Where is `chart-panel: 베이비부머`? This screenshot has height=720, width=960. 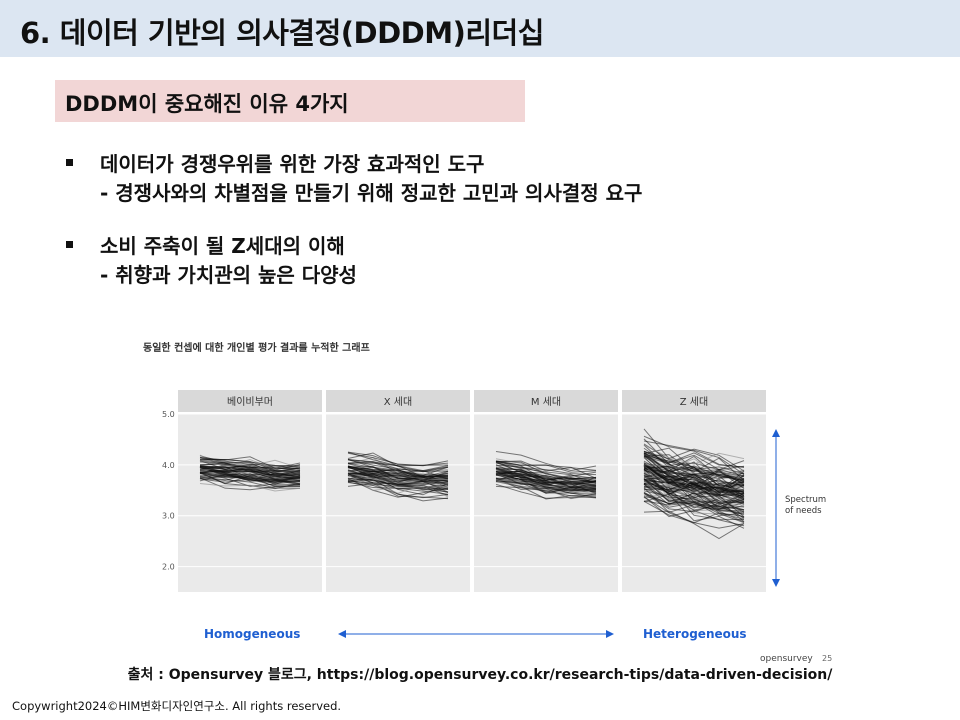 chart-panel: 베이비부머 is located at coordinates (250, 491).